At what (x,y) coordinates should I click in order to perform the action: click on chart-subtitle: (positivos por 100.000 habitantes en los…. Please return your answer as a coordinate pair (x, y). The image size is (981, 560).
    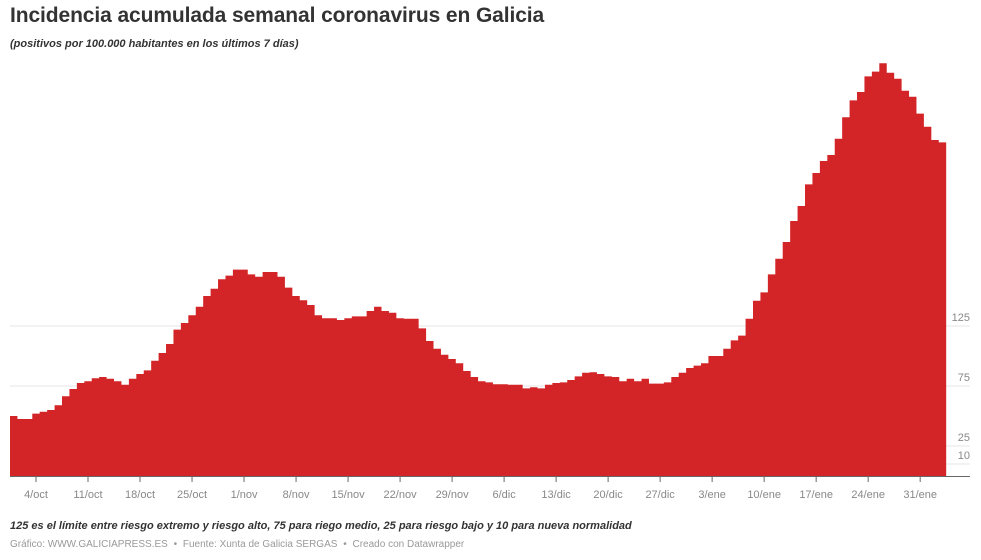
    Looking at the image, I should click on (154, 44).